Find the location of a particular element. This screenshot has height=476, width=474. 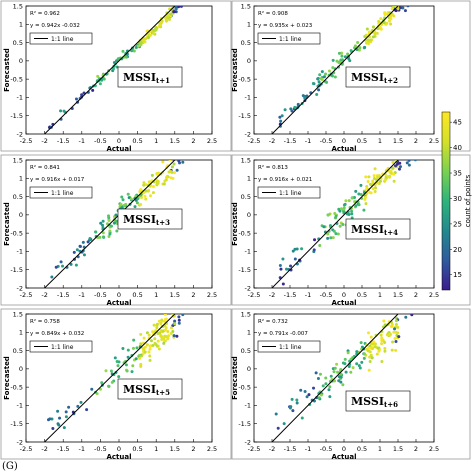

x-tick-label: 1 is located at coordinates (380, 295).